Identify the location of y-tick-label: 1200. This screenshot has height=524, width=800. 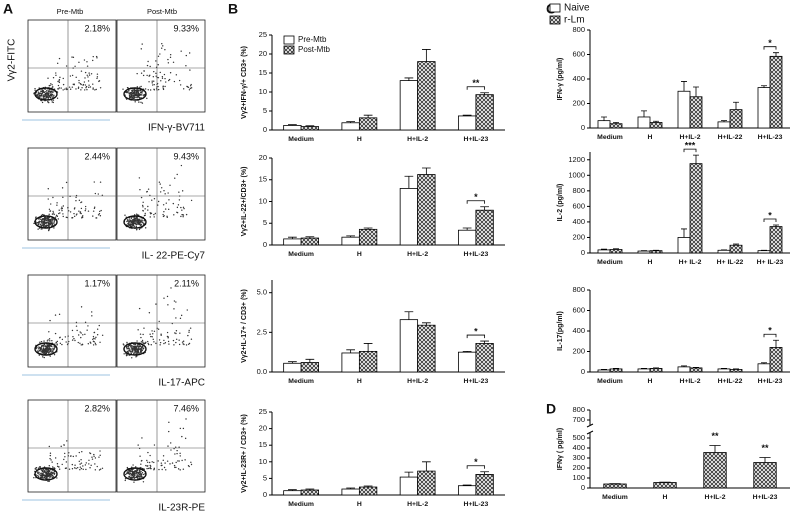
(576, 159).